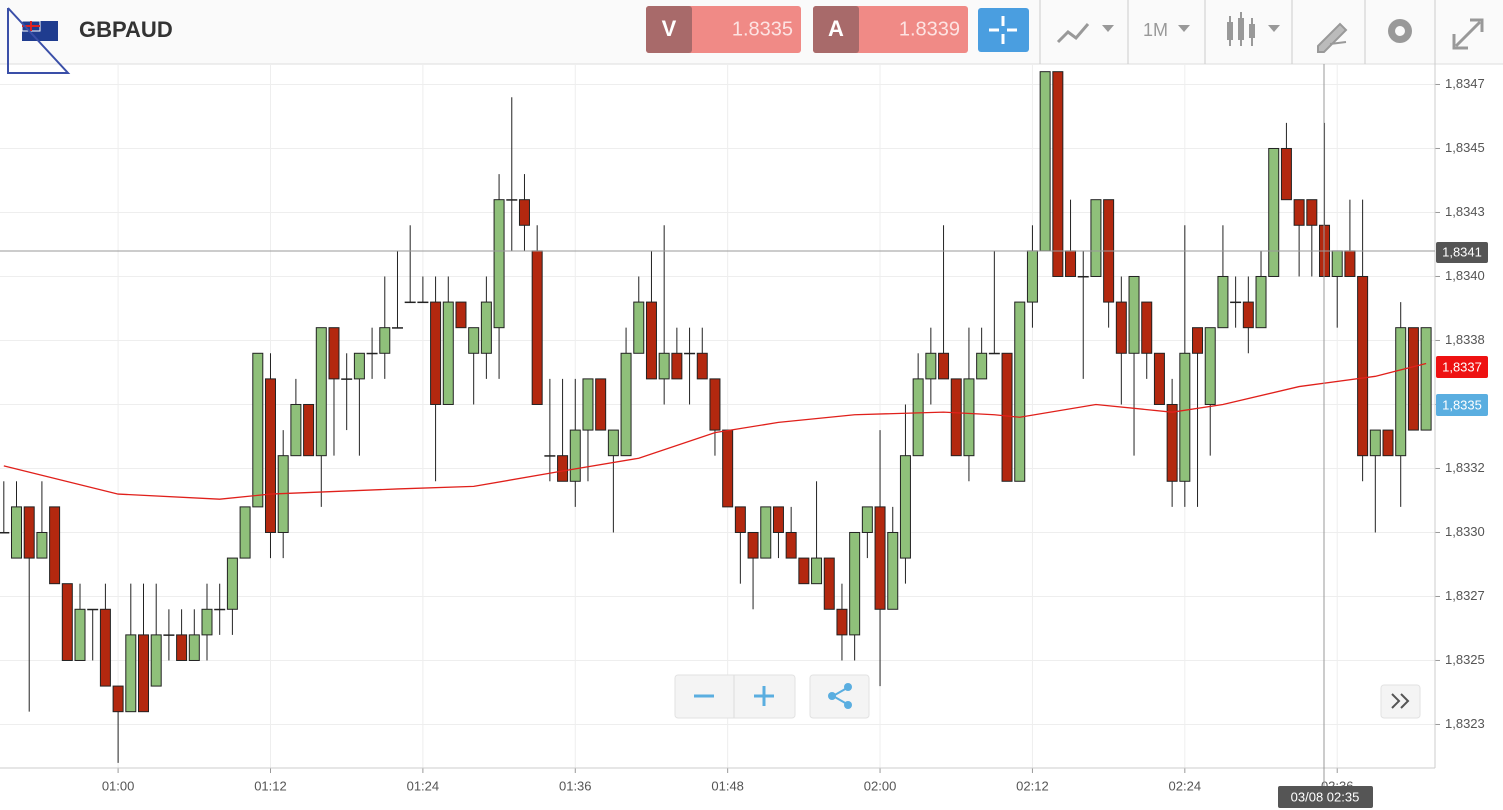 This screenshot has width=1503, height=810. I want to click on y-tick-label: 1,8345, so click(1465, 147).